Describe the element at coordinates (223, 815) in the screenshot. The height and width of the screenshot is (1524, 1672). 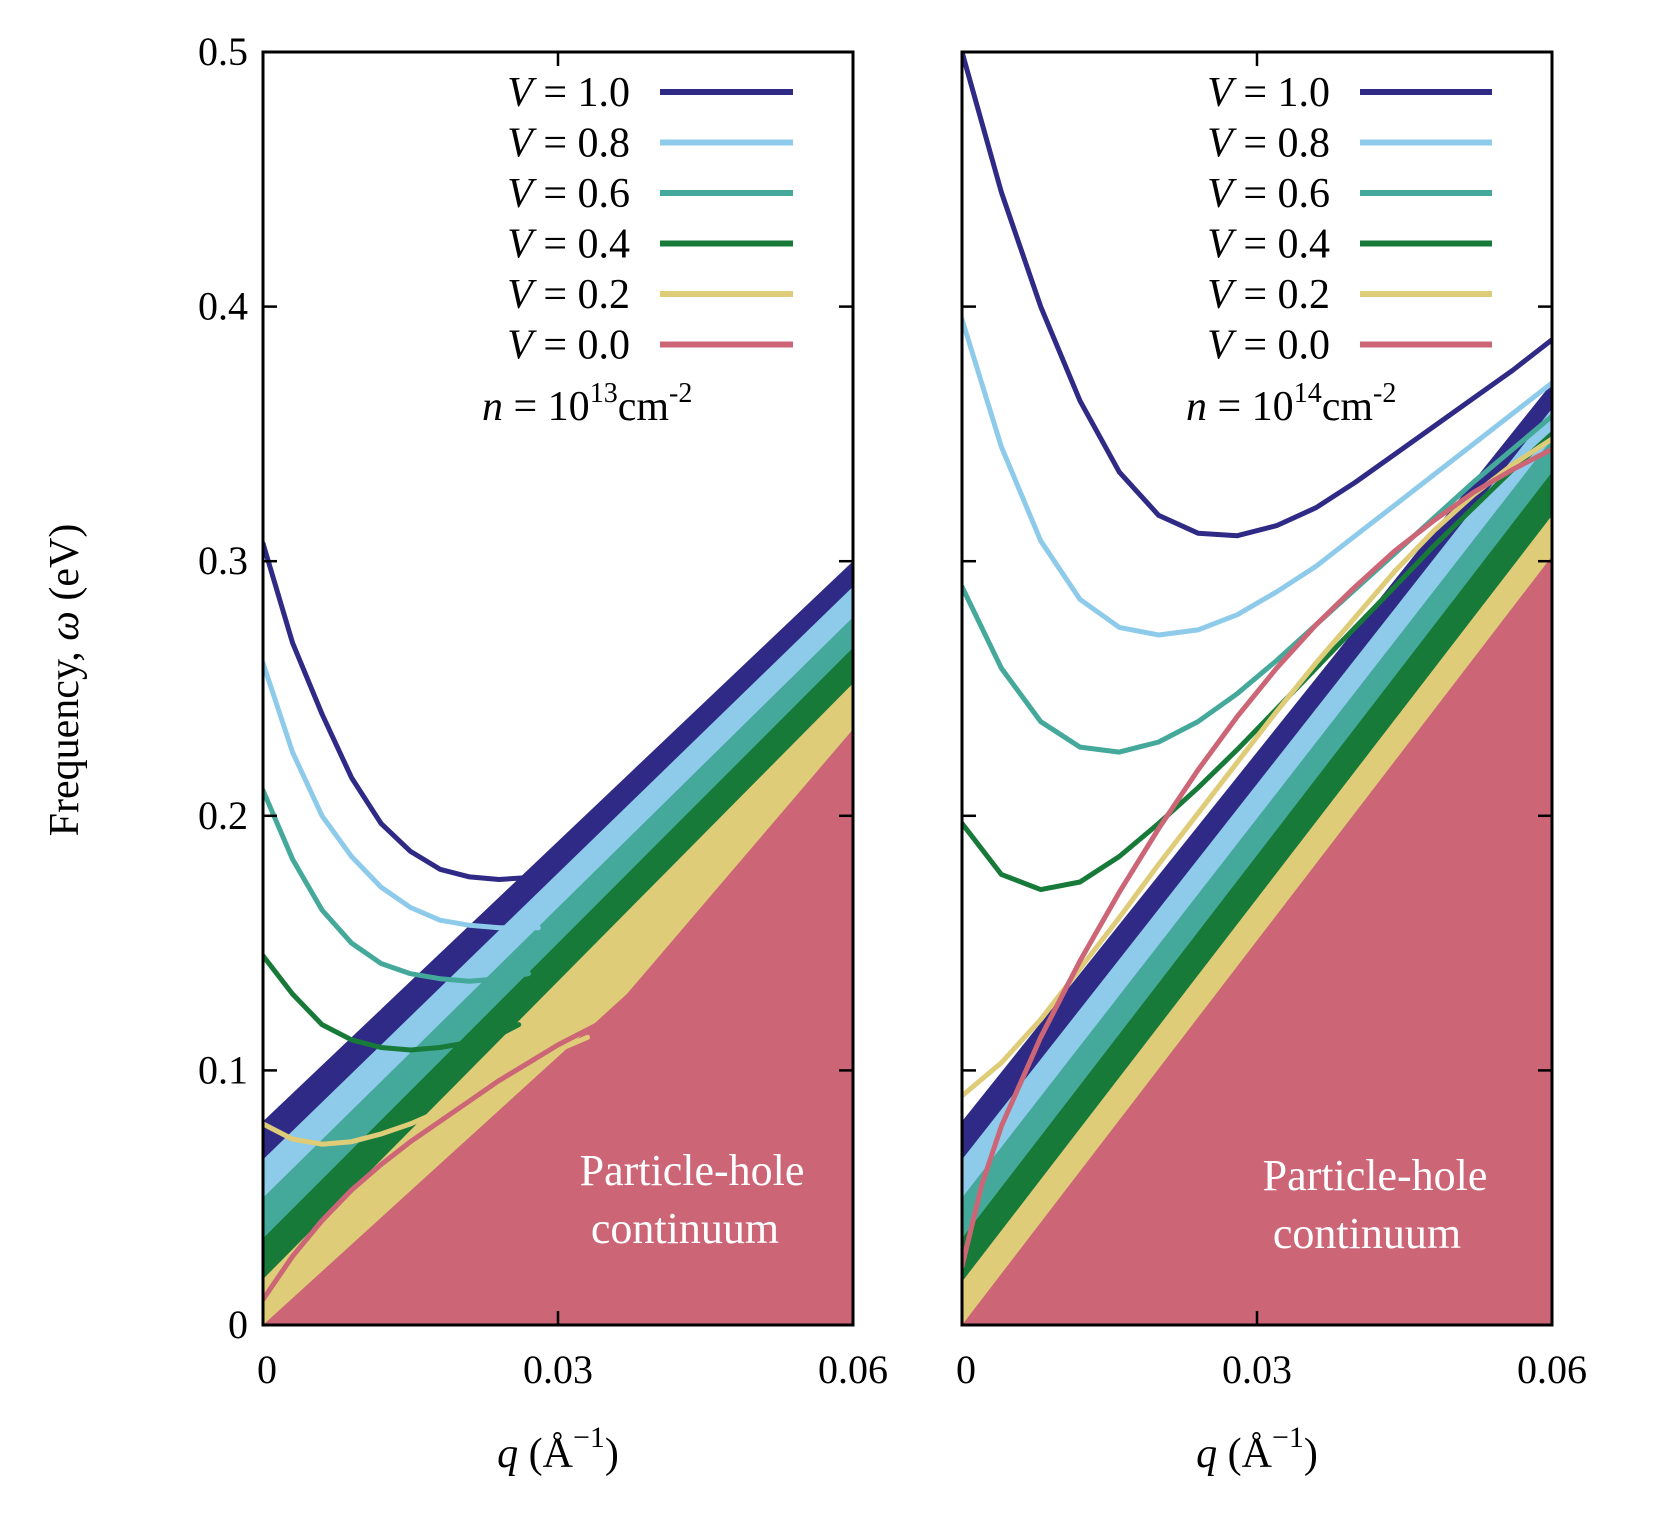
I see `y-tick-label: 0.2` at that location.